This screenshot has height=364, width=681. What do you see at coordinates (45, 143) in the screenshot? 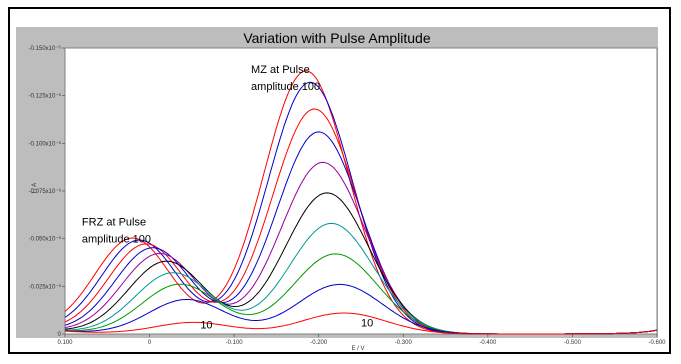
I see `y-tick-label: -0.100x10⁻⁶` at bounding box center [45, 143].